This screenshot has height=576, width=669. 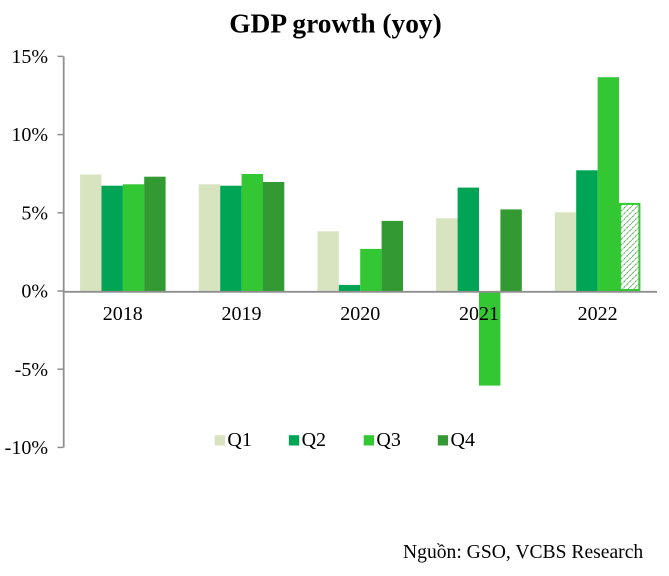 What do you see at coordinates (34, 213) in the screenshot?
I see `svg-text: 5%` at bounding box center [34, 213].